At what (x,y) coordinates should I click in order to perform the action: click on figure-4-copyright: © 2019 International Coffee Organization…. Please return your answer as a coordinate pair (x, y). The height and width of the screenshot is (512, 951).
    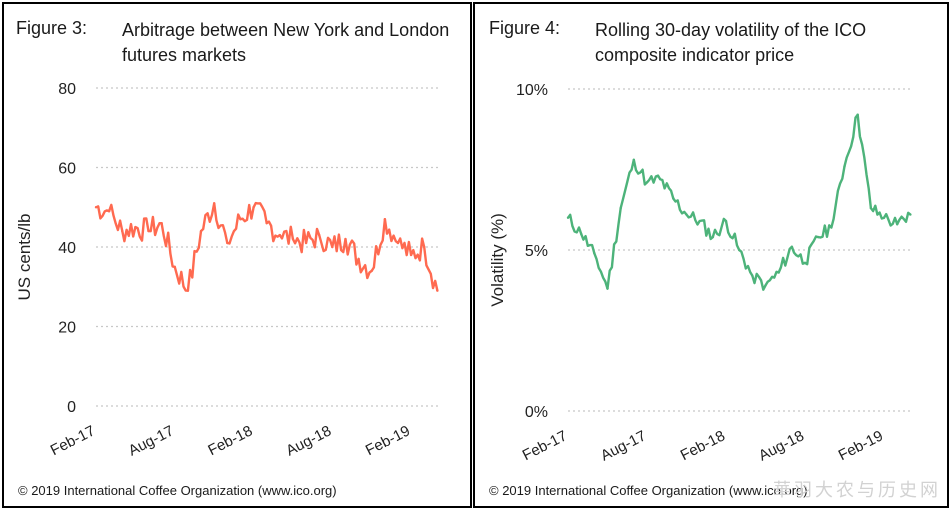
    Looking at the image, I should click on (648, 490).